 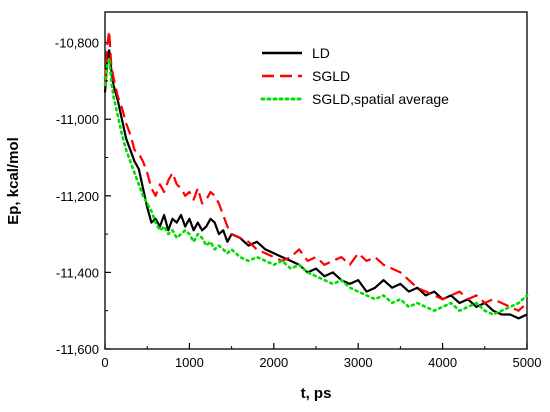 What do you see at coordinates (354, 76) in the screenshot?
I see `legend: LD SGLD SGLD,spatial average` at bounding box center [354, 76].